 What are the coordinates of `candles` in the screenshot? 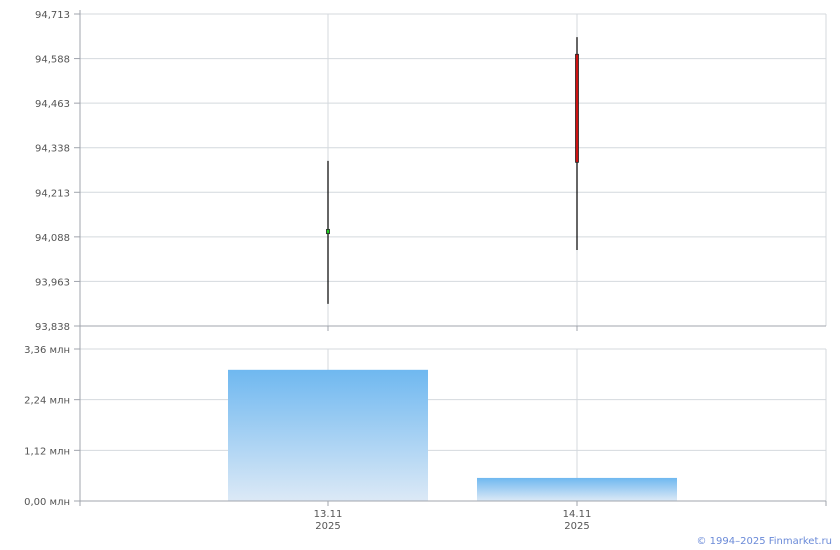 It's located at (452, 170).